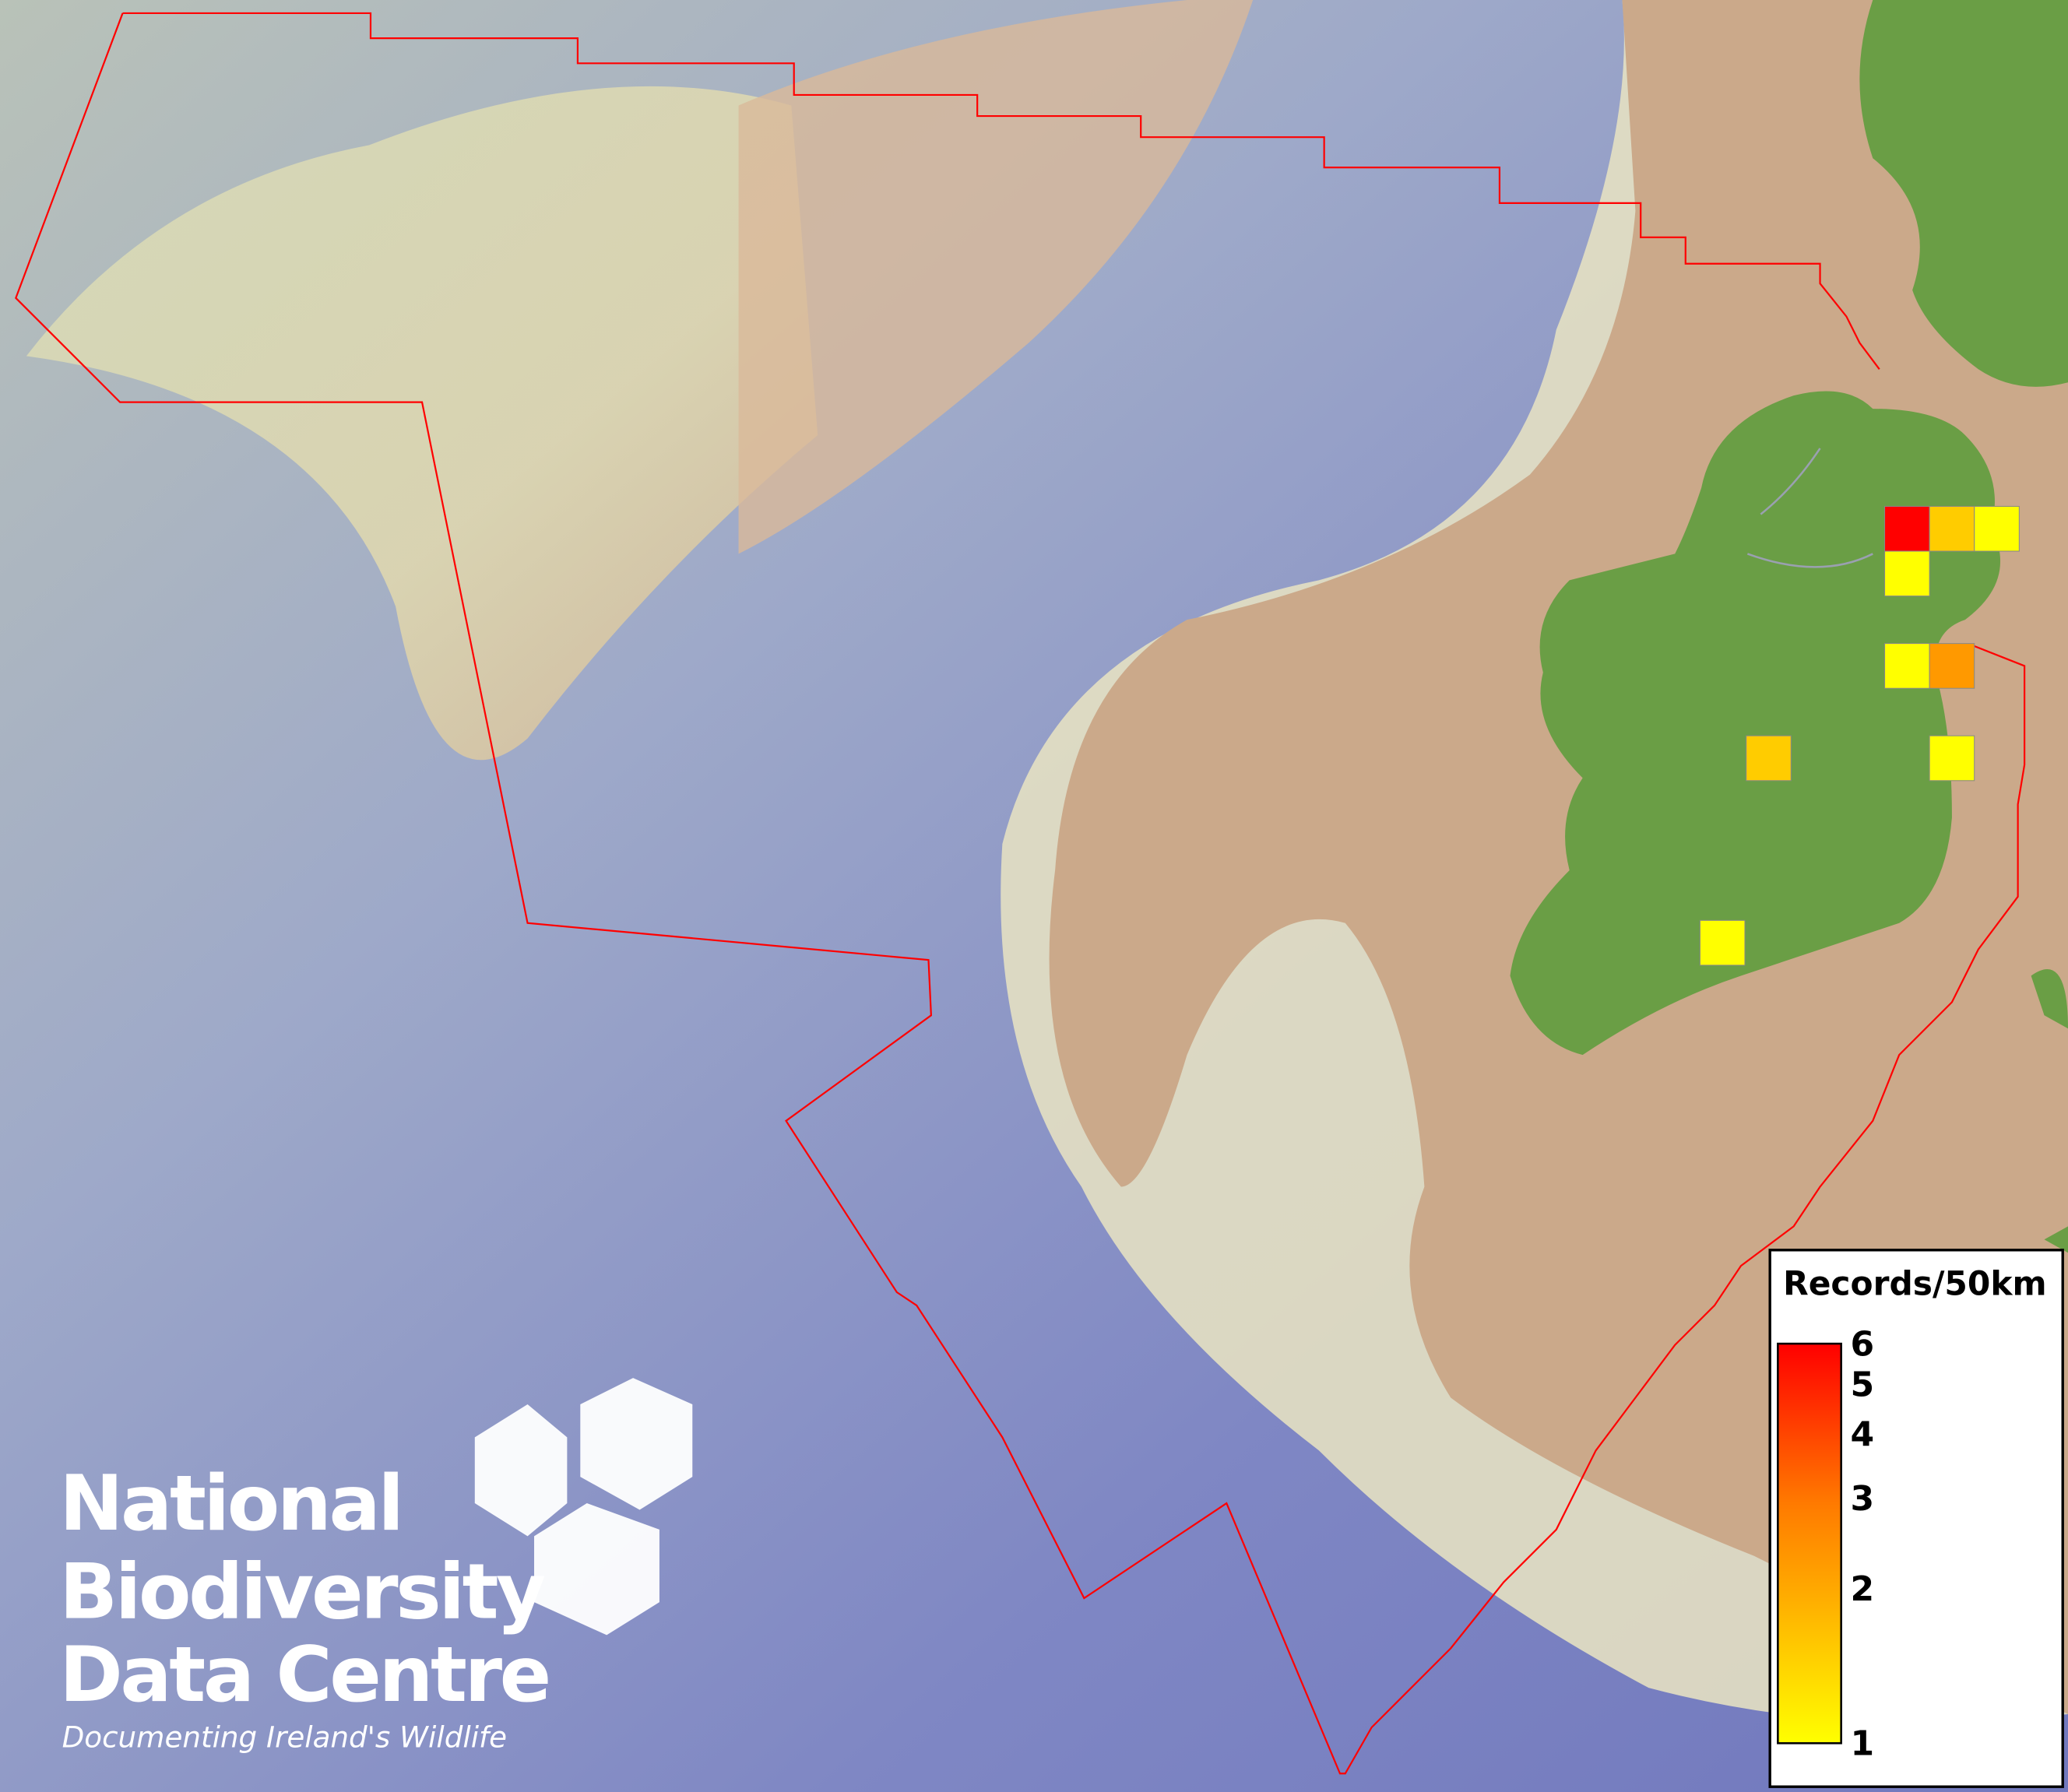 The width and height of the screenshot is (2068, 1792). What do you see at coordinates (1809, 1543) in the screenshot?
I see `legend-color-ramp` at bounding box center [1809, 1543].